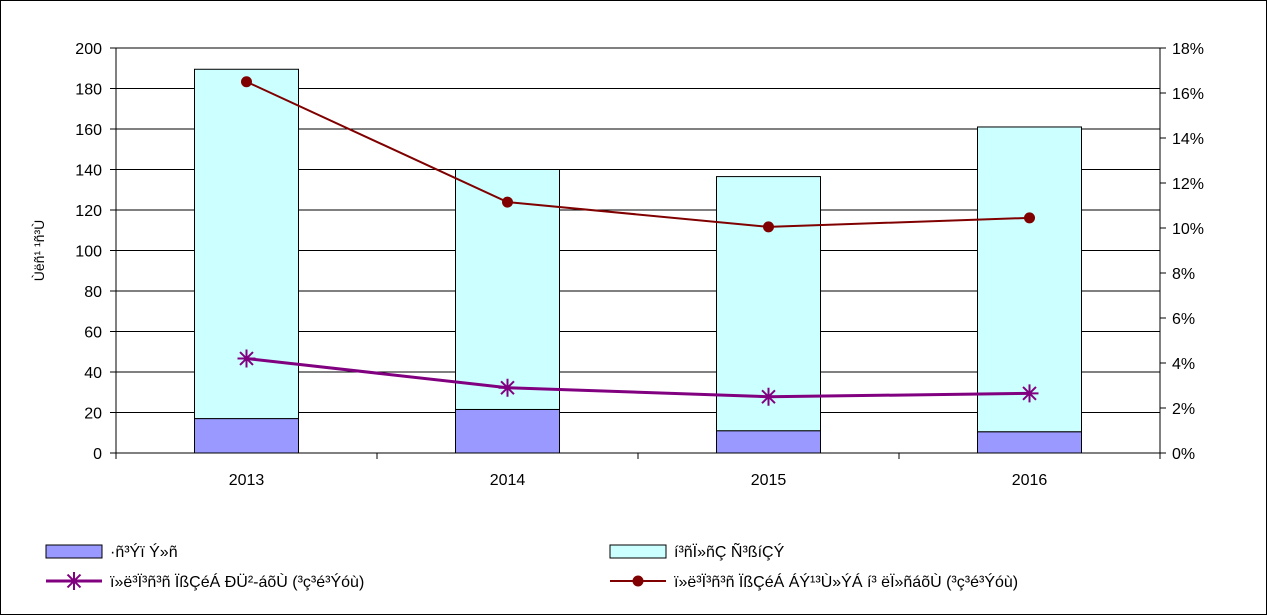  What do you see at coordinates (93, 373) in the screenshot?
I see `left-tick-label-40: 40` at bounding box center [93, 373].